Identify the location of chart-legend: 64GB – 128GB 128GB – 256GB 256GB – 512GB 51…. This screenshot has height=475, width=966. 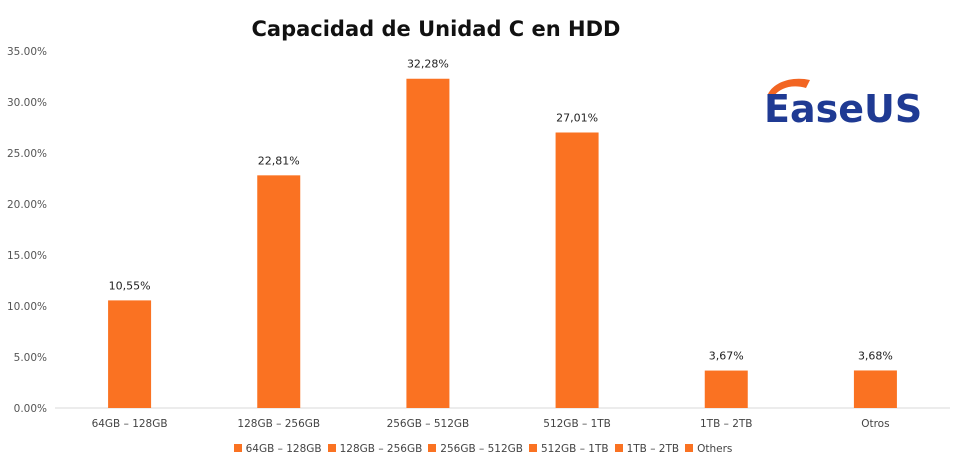
(483, 449).